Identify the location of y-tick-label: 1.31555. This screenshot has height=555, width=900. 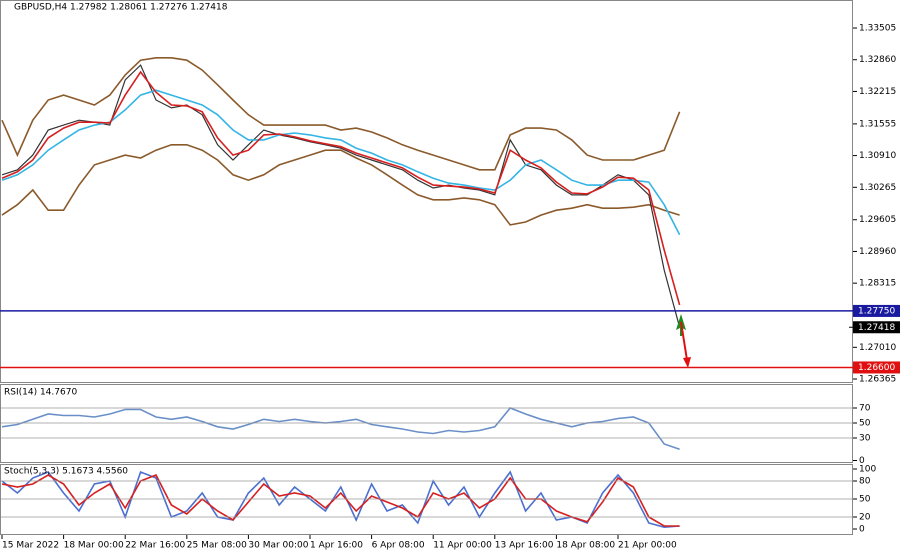
(877, 124).